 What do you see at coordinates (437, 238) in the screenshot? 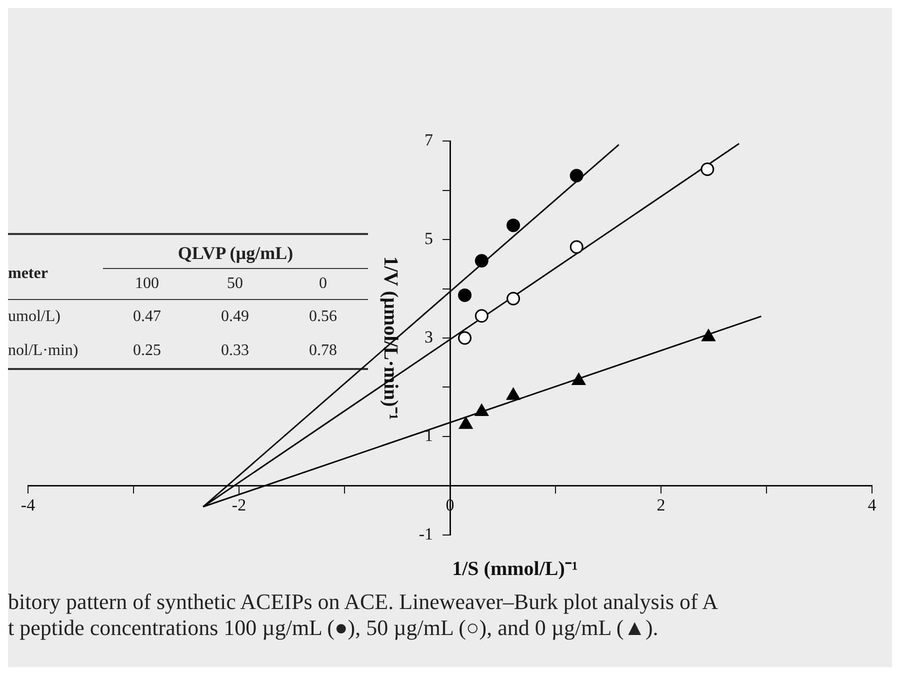
I see `y-tick-label: 5` at bounding box center [437, 238].